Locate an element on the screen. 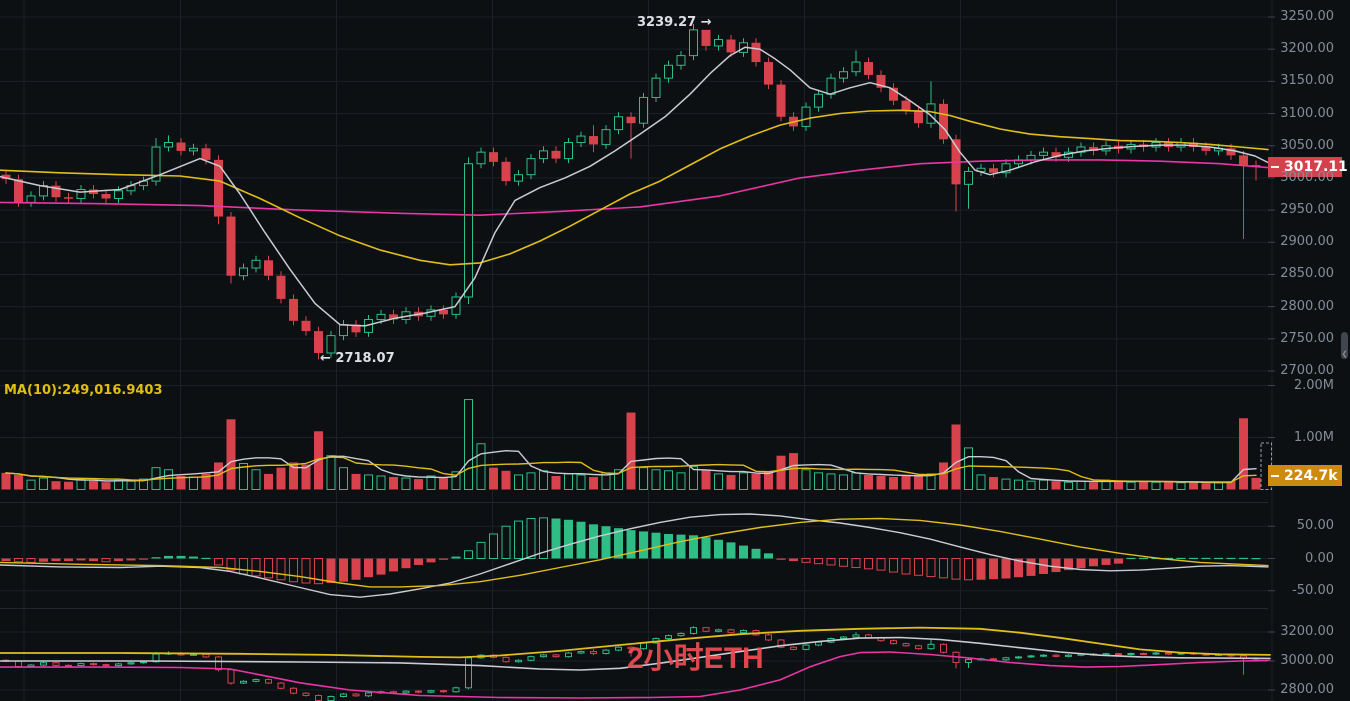 This screenshot has height=701, width=1350. volume-badge: 224.7k is located at coordinates (1305, 475).